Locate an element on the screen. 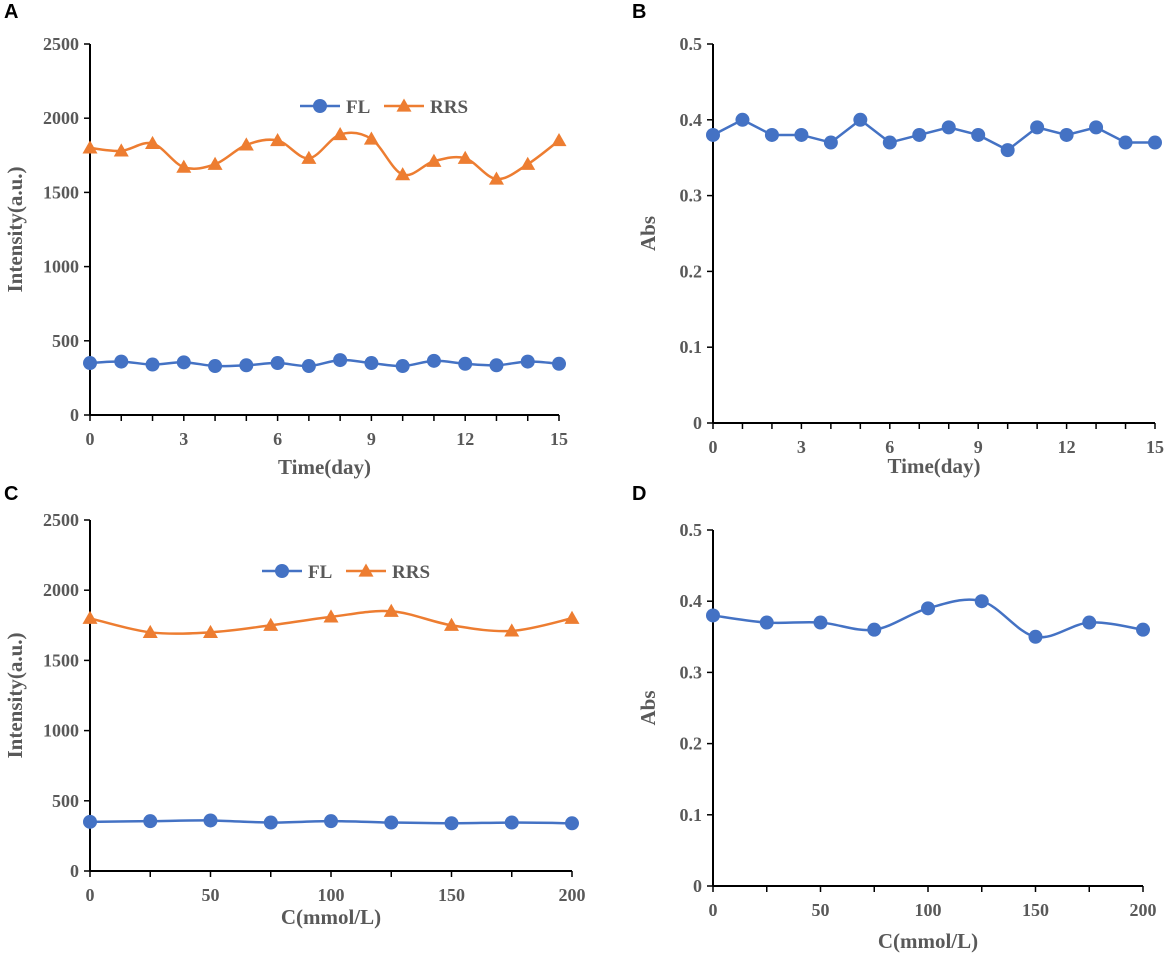 The width and height of the screenshot is (1170, 968). series-fl is located at coordinates (324, 363).